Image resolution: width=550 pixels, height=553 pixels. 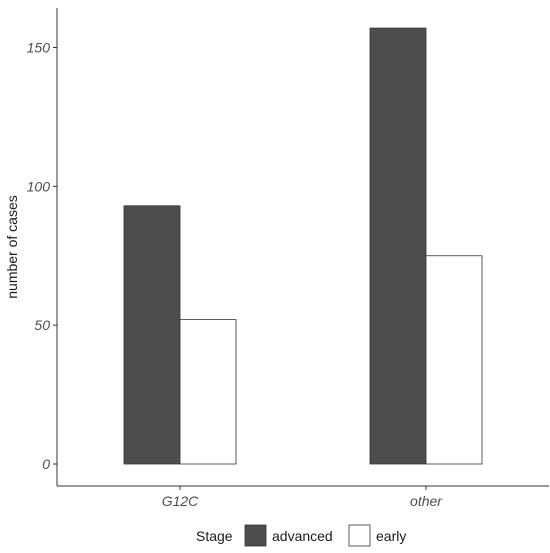 I want to click on y-tick-label: 150, so click(x=39, y=48).